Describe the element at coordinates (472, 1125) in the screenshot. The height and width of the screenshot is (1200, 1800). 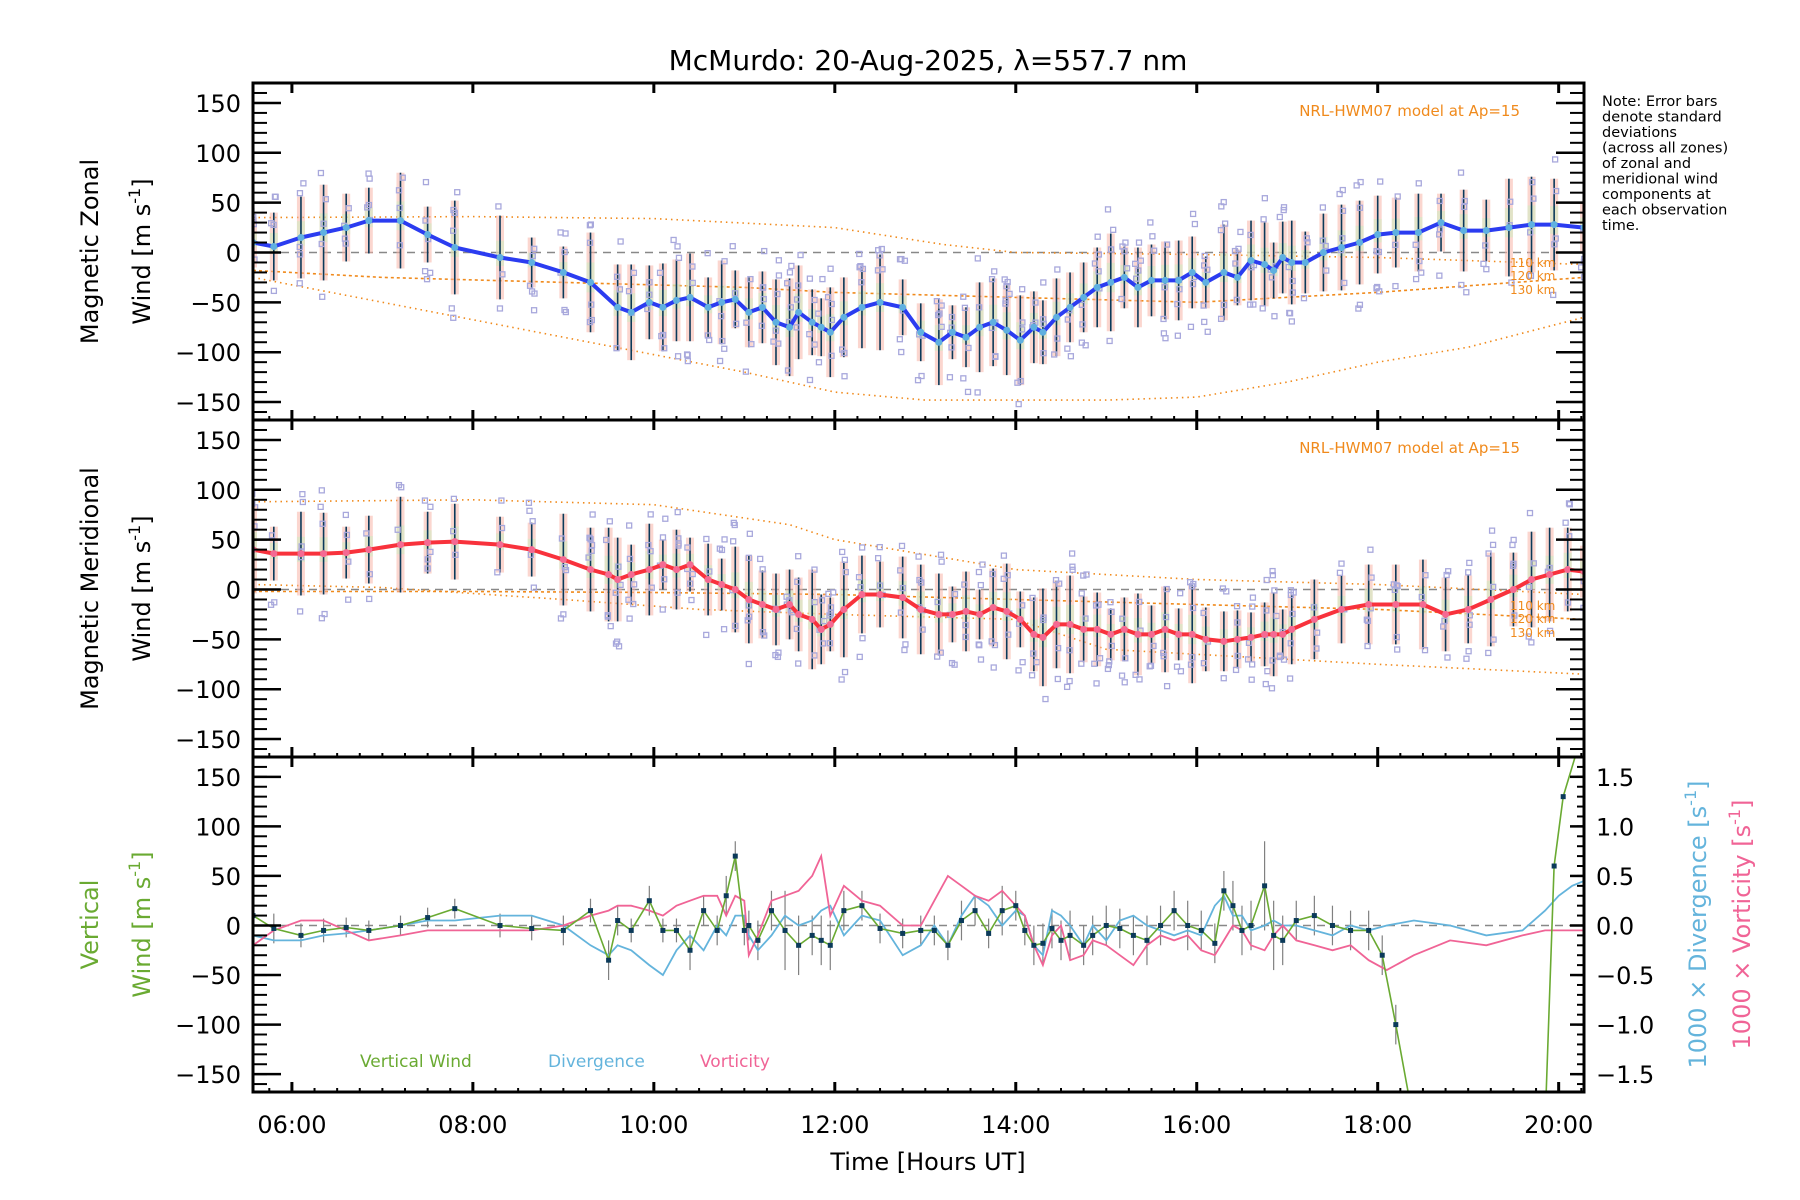
I see `x-tick-label: 08:00` at that location.